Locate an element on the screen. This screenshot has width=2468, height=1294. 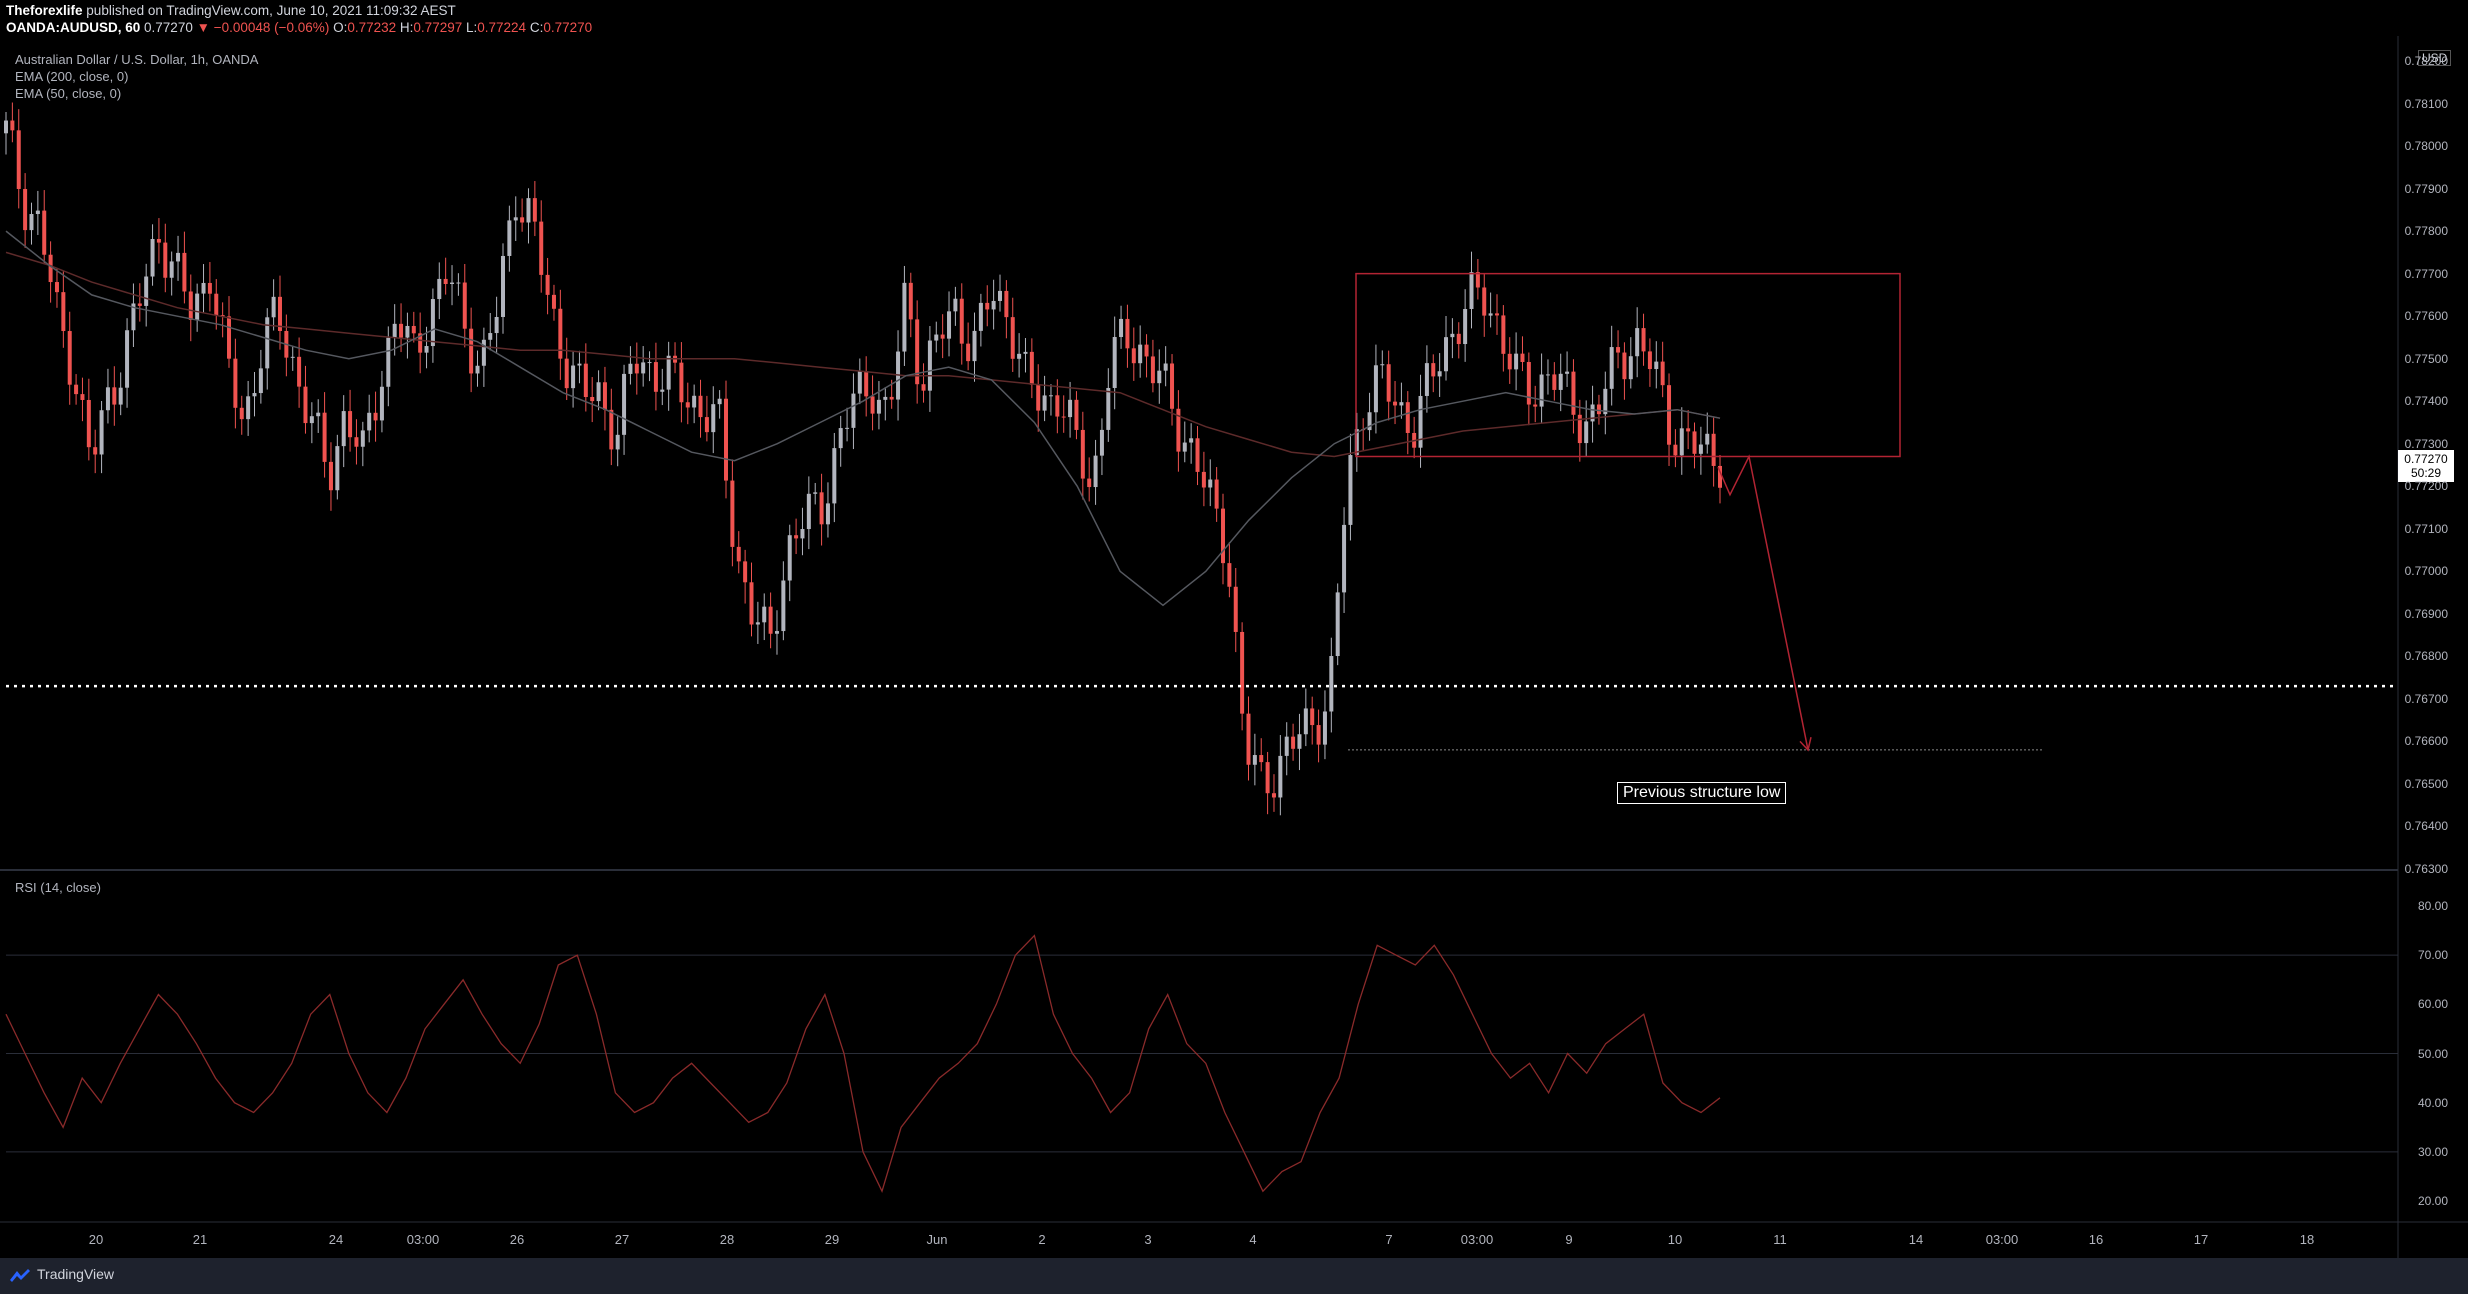
symbol-label: OANDA:AUDUSD, 60 is located at coordinates (73, 27).